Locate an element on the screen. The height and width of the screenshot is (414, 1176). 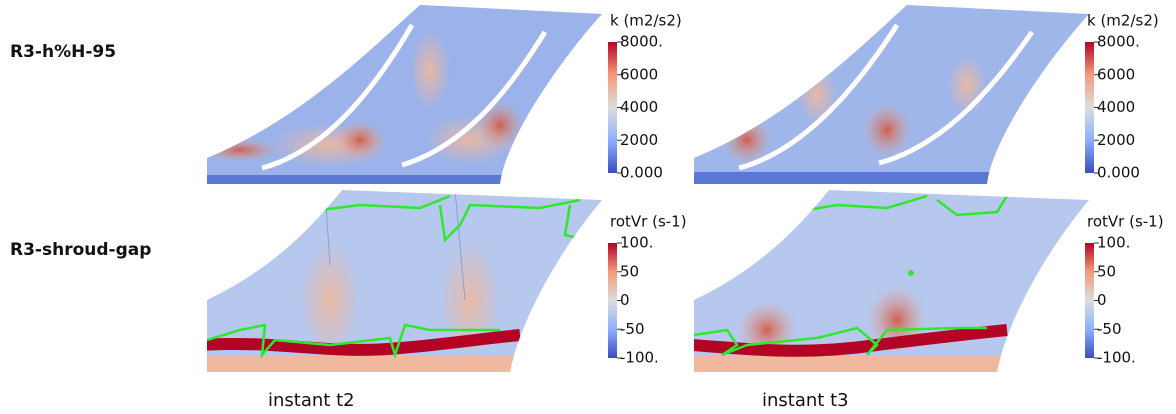
field-k-t3 is located at coordinates (891, 94).